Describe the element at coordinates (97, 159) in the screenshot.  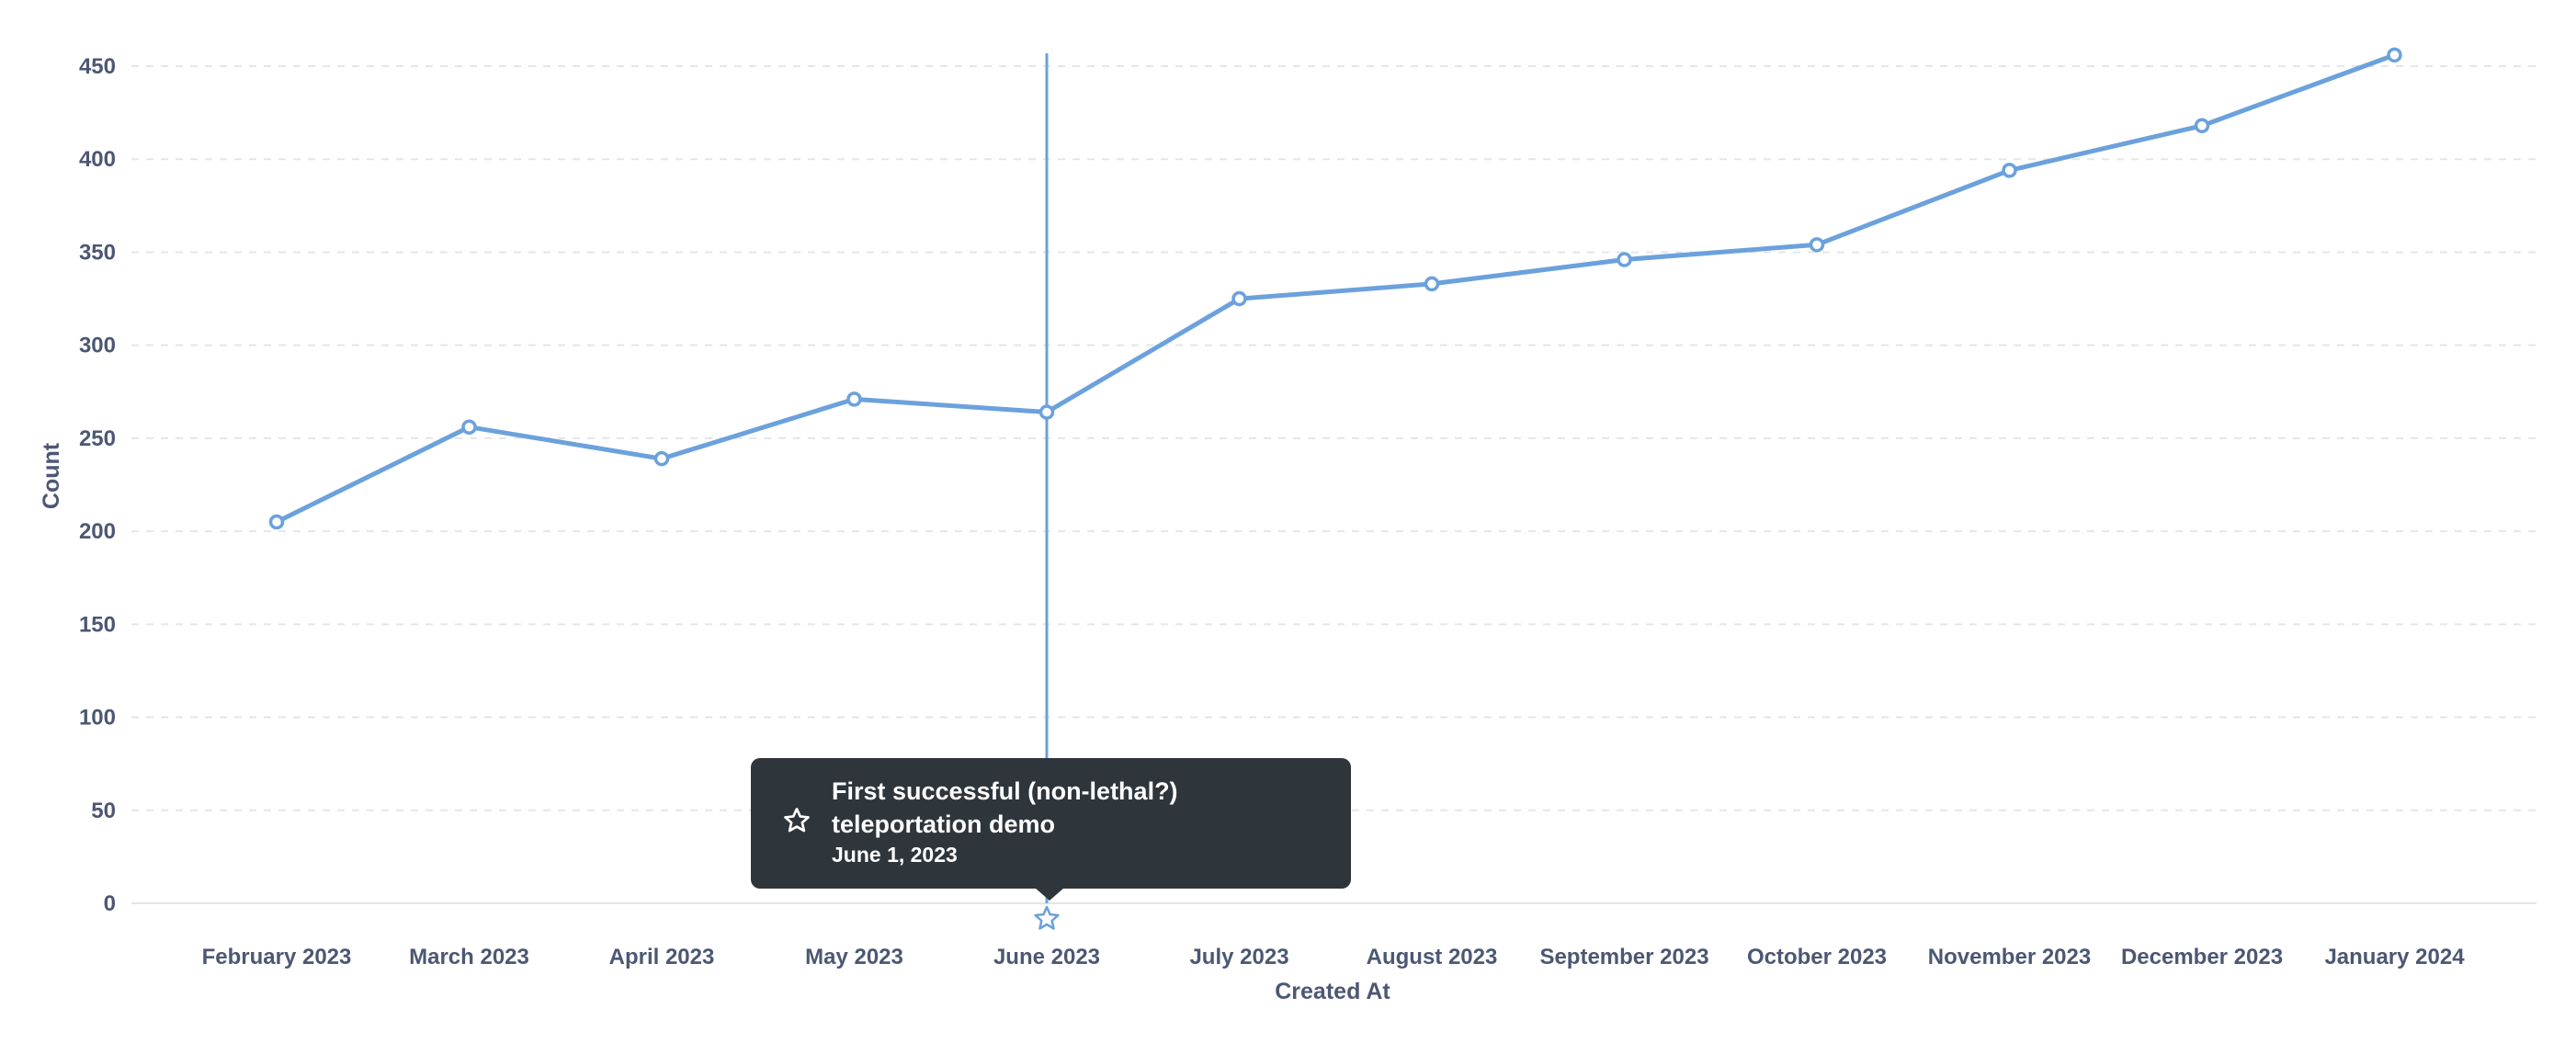
I see `y-tick-label: 400` at that location.